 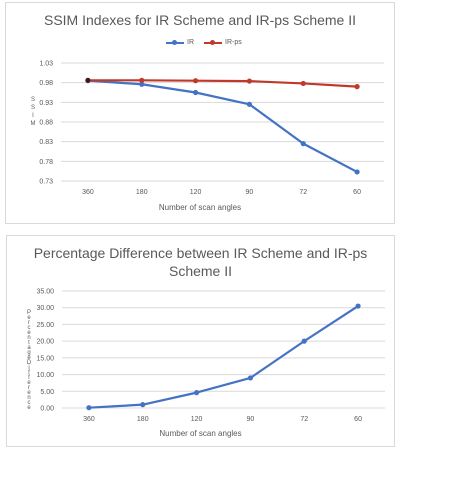 What do you see at coordinates (46, 64) in the screenshot?
I see `y-tick-label: 1.03` at bounding box center [46, 64].